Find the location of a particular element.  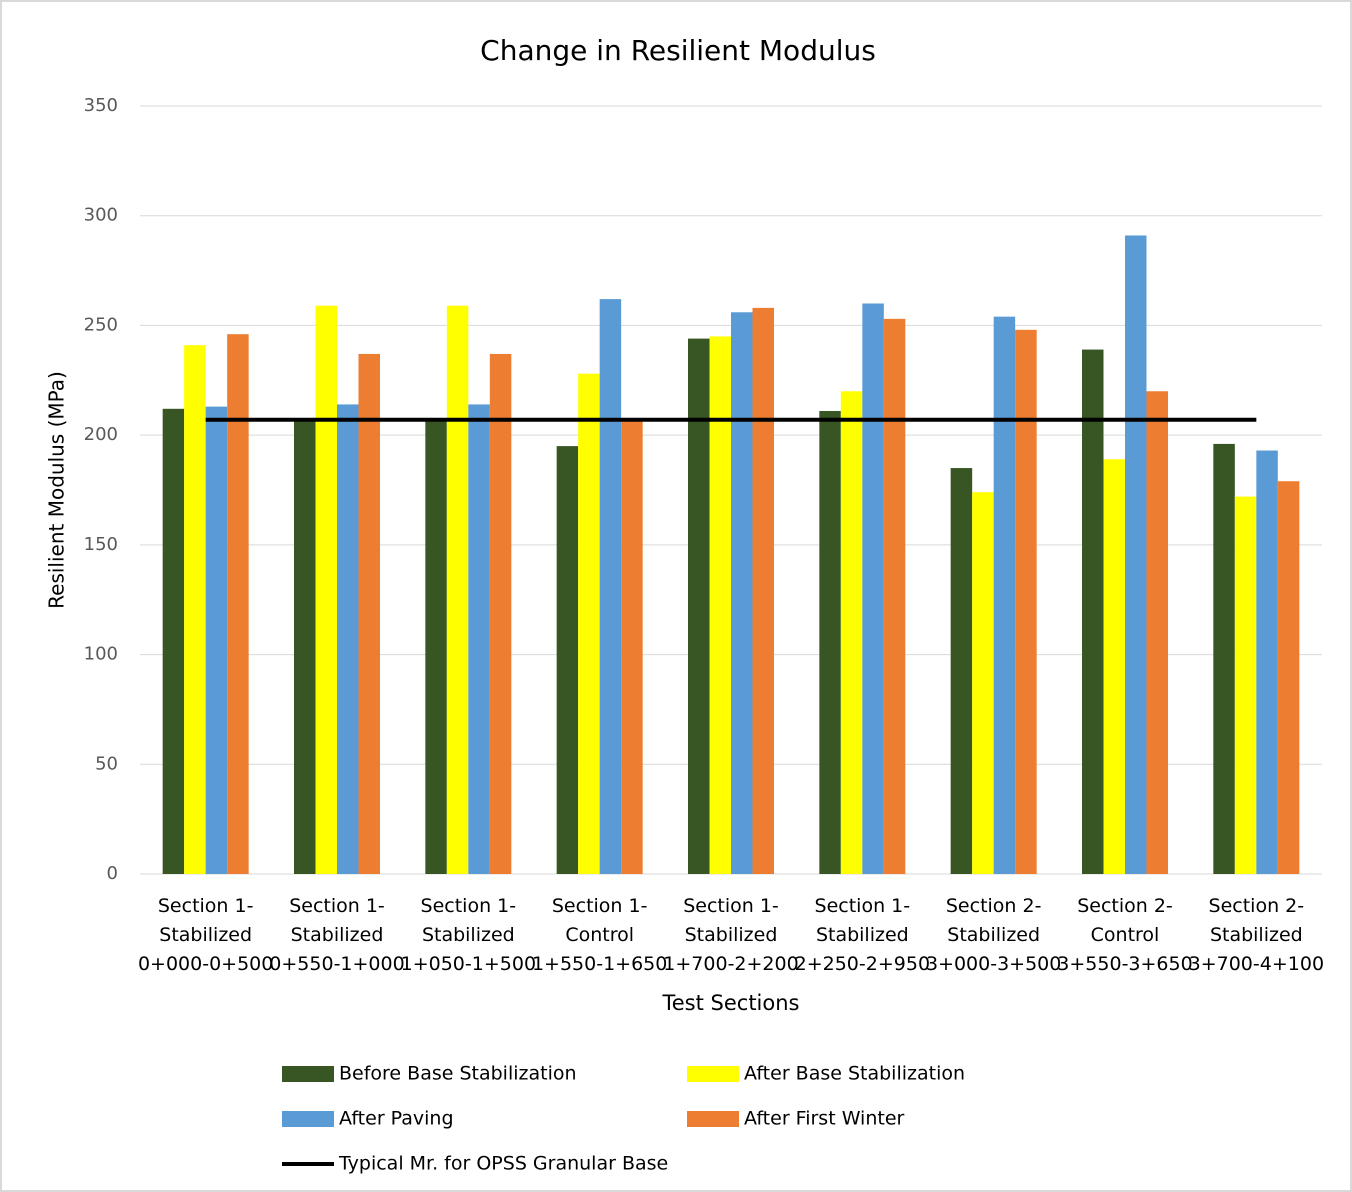

y-tick-label: 300 is located at coordinates (101, 215).